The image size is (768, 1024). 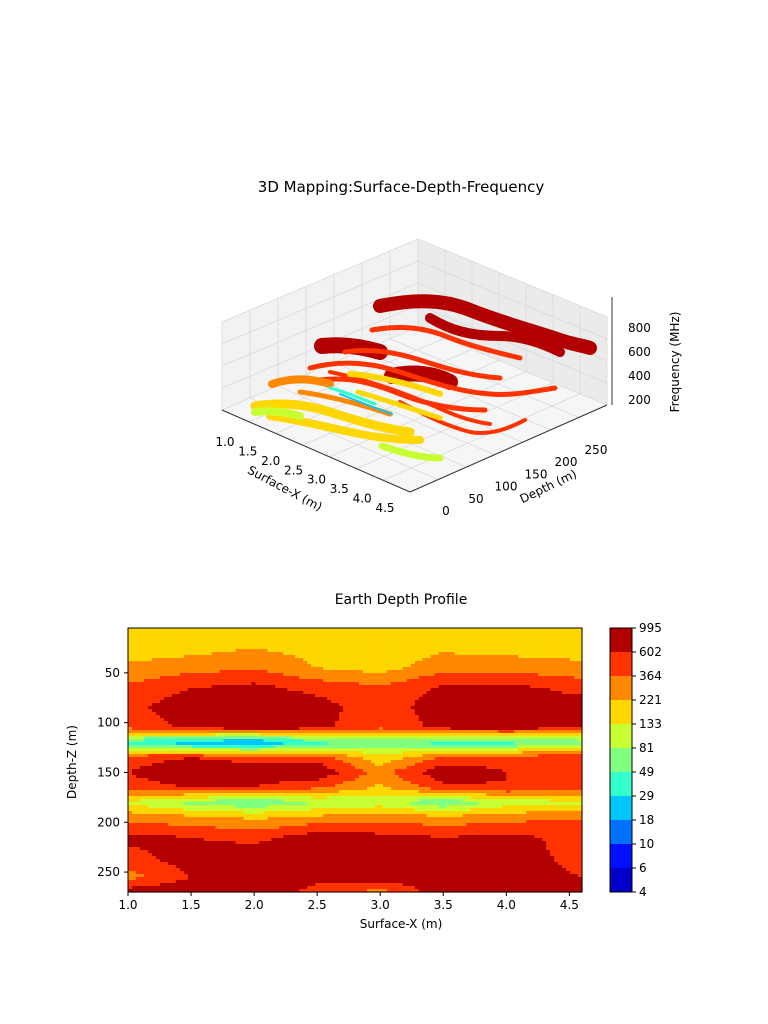 What do you see at coordinates (224, 442) in the screenshot?
I see `chart1-x-tick: 1.0` at bounding box center [224, 442].